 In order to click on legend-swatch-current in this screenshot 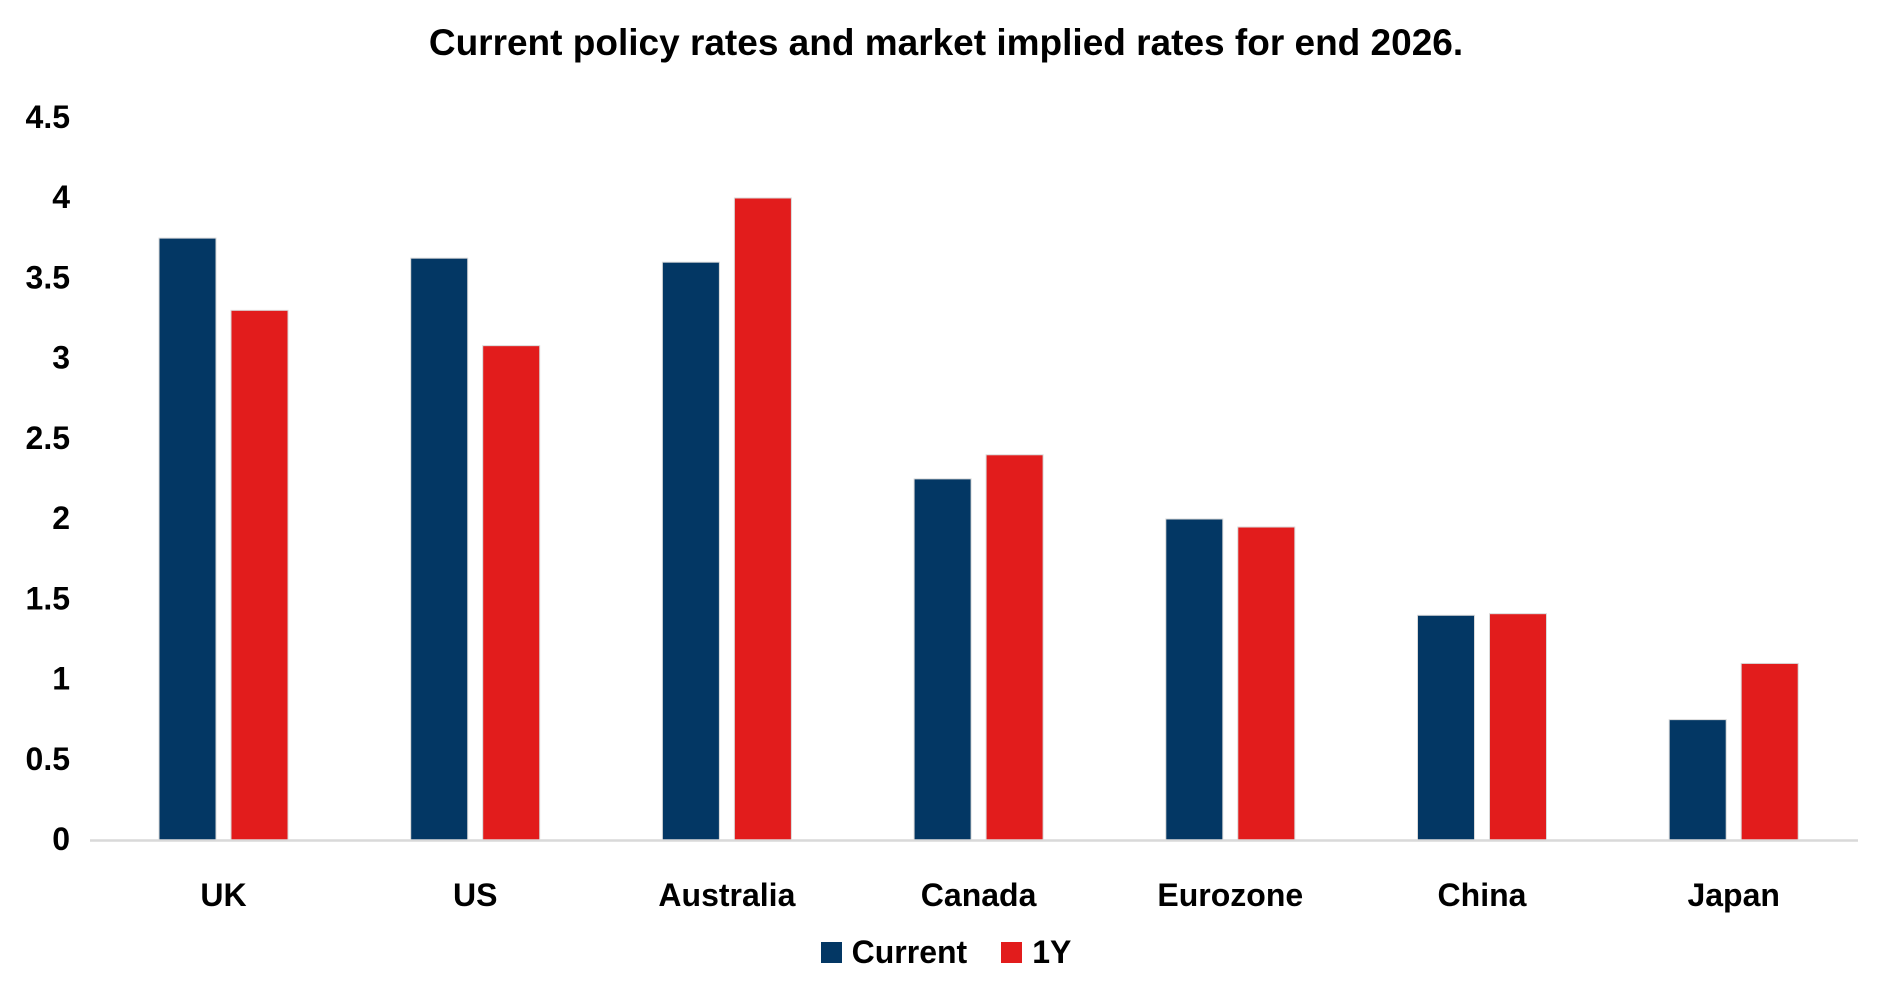, I will do `click(831, 952)`.